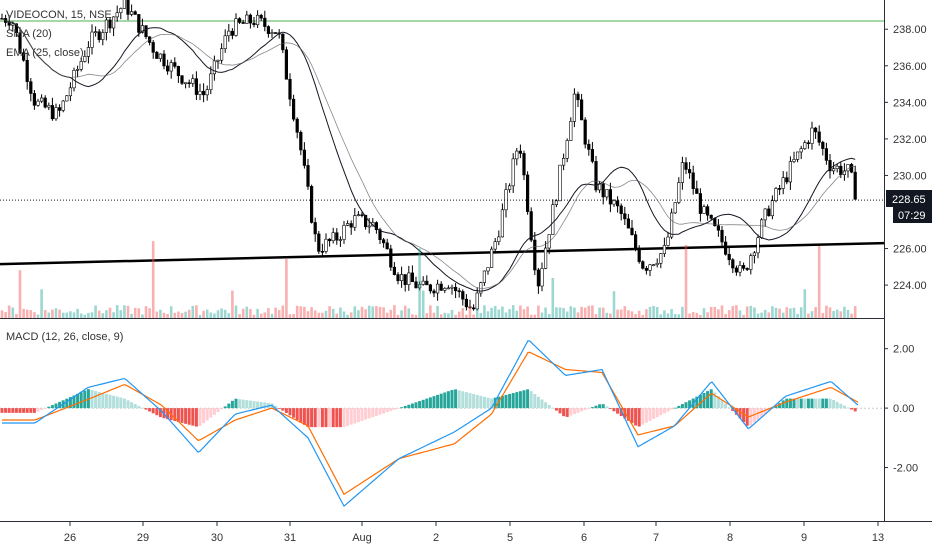 Image resolution: width=932 pixels, height=555 pixels. Describe the element at coordinates (29, 34) in the screenshot. I see `sma-legend: SMA (20)` at that location.